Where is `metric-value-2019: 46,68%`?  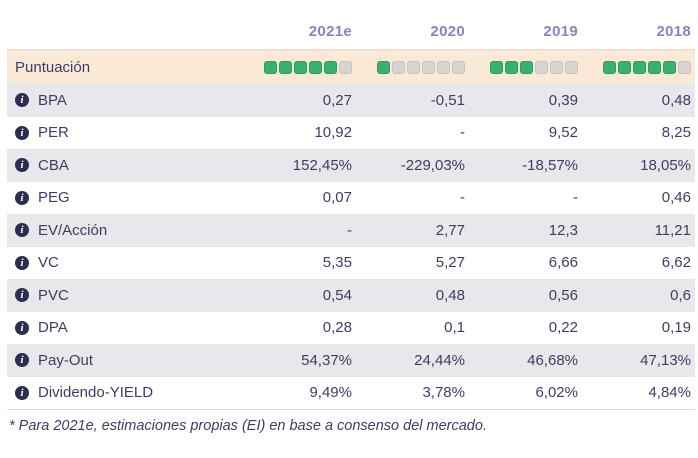
metric-value-2019: 46,68% is located at coordinates (552, 360).